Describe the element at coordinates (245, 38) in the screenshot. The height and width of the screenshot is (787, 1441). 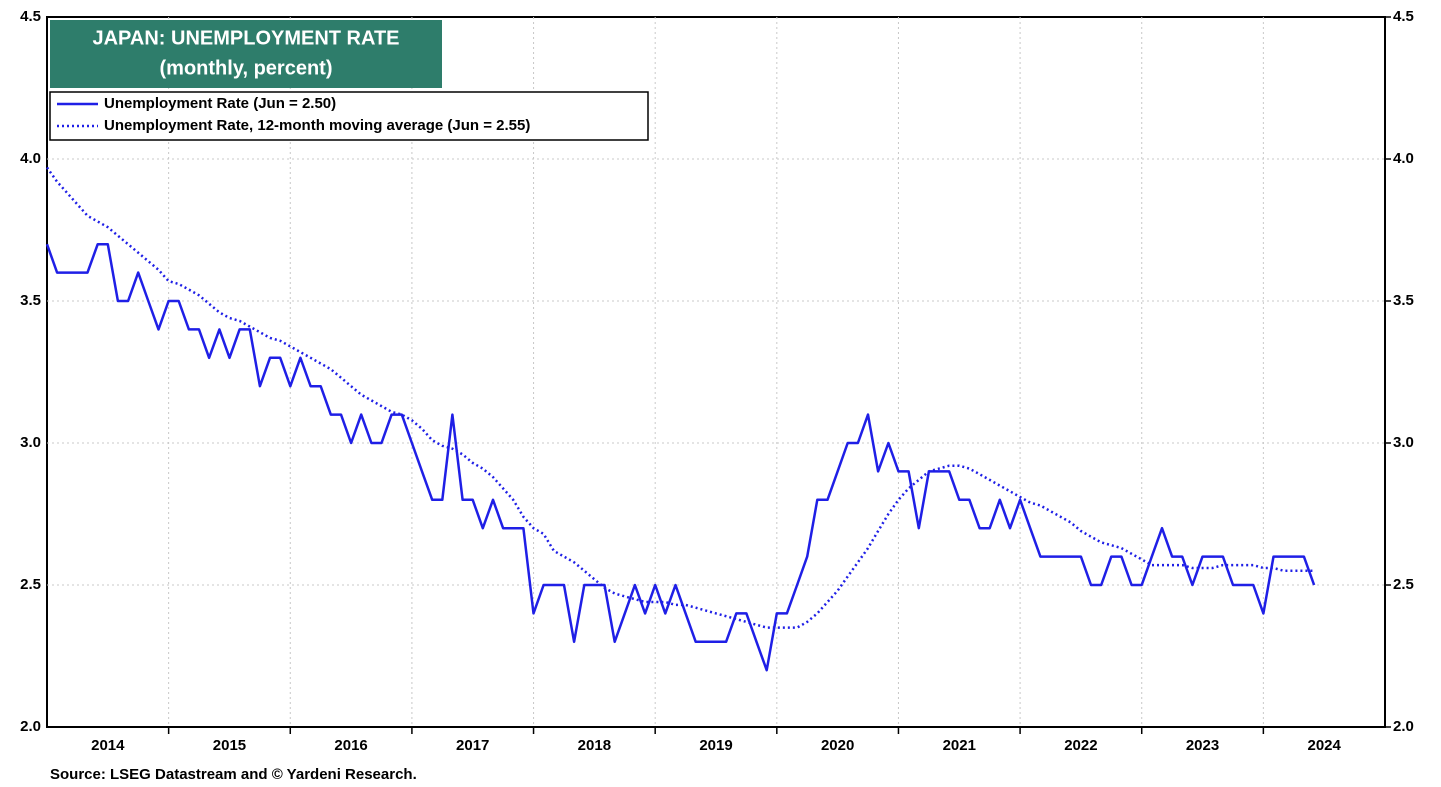
I see `chart-title: JAPAN: UNEMPLOYMENT RATE` at that location.